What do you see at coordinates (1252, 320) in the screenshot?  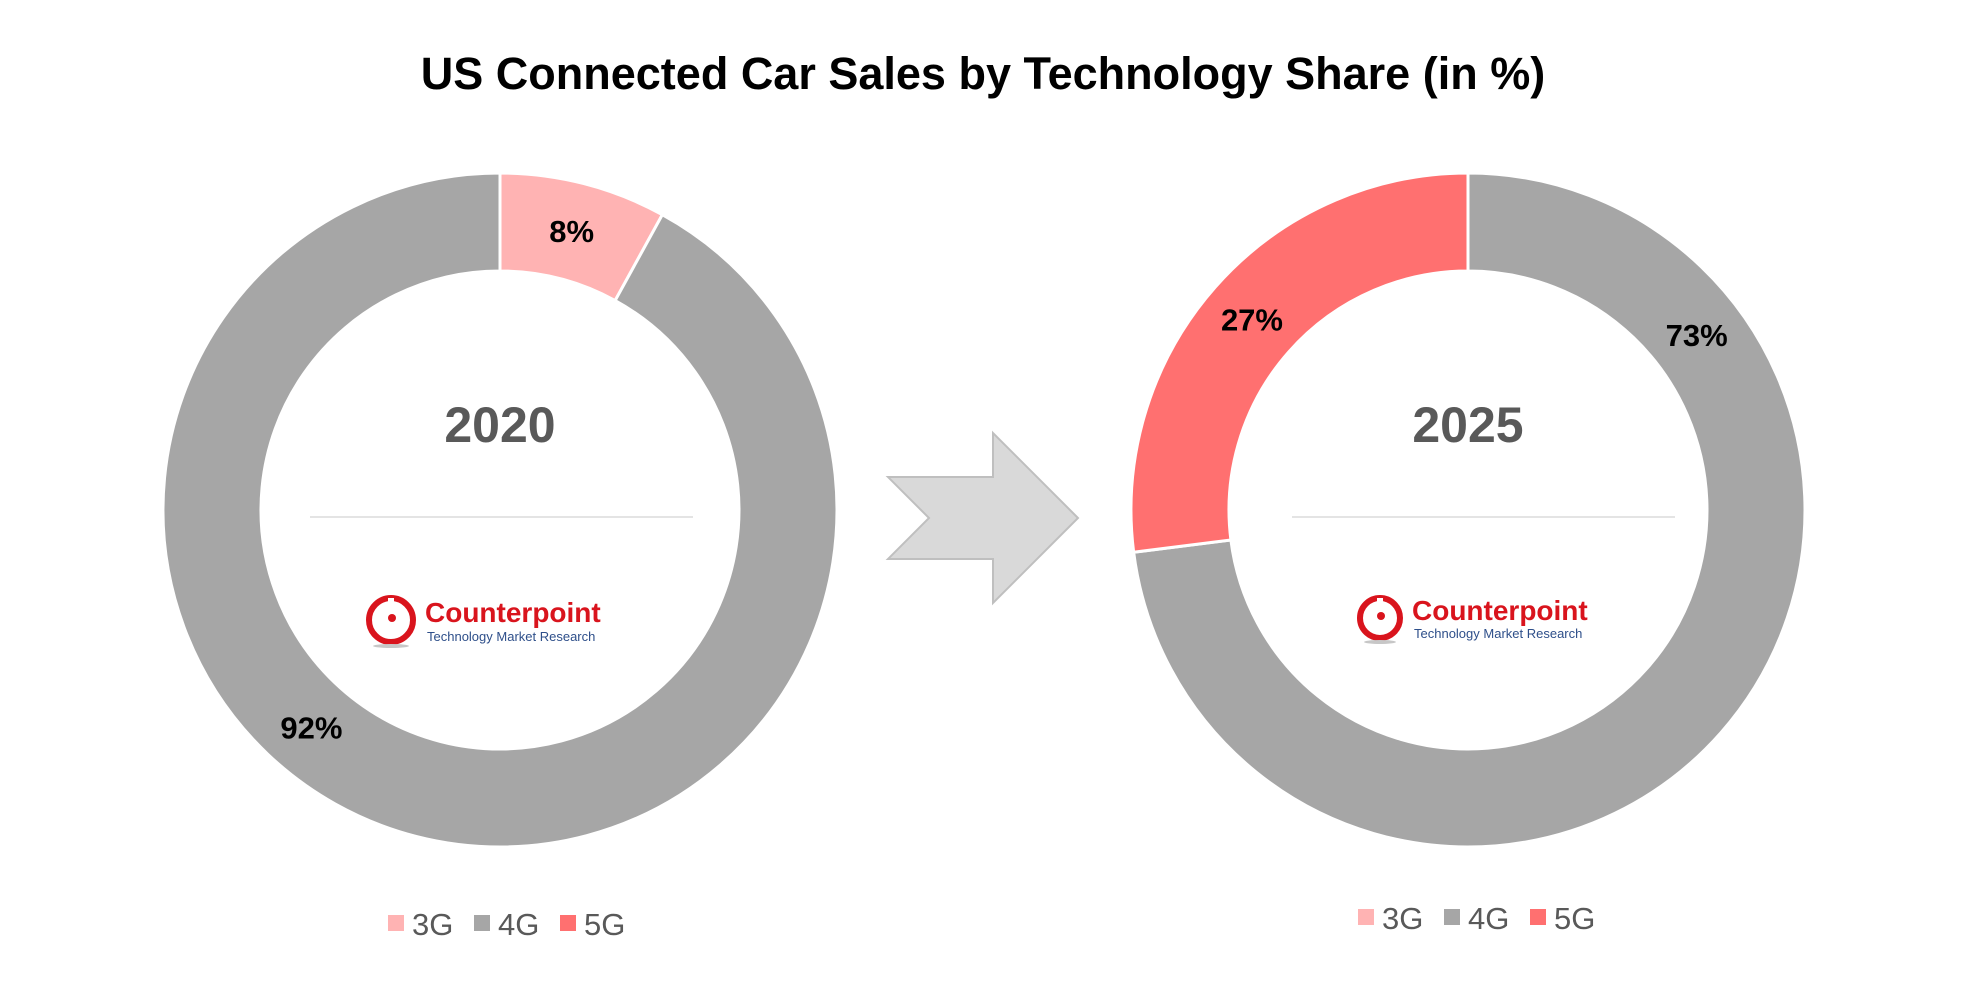 I see `data-label-5g: 27%` at bounding box center [1252, 320].